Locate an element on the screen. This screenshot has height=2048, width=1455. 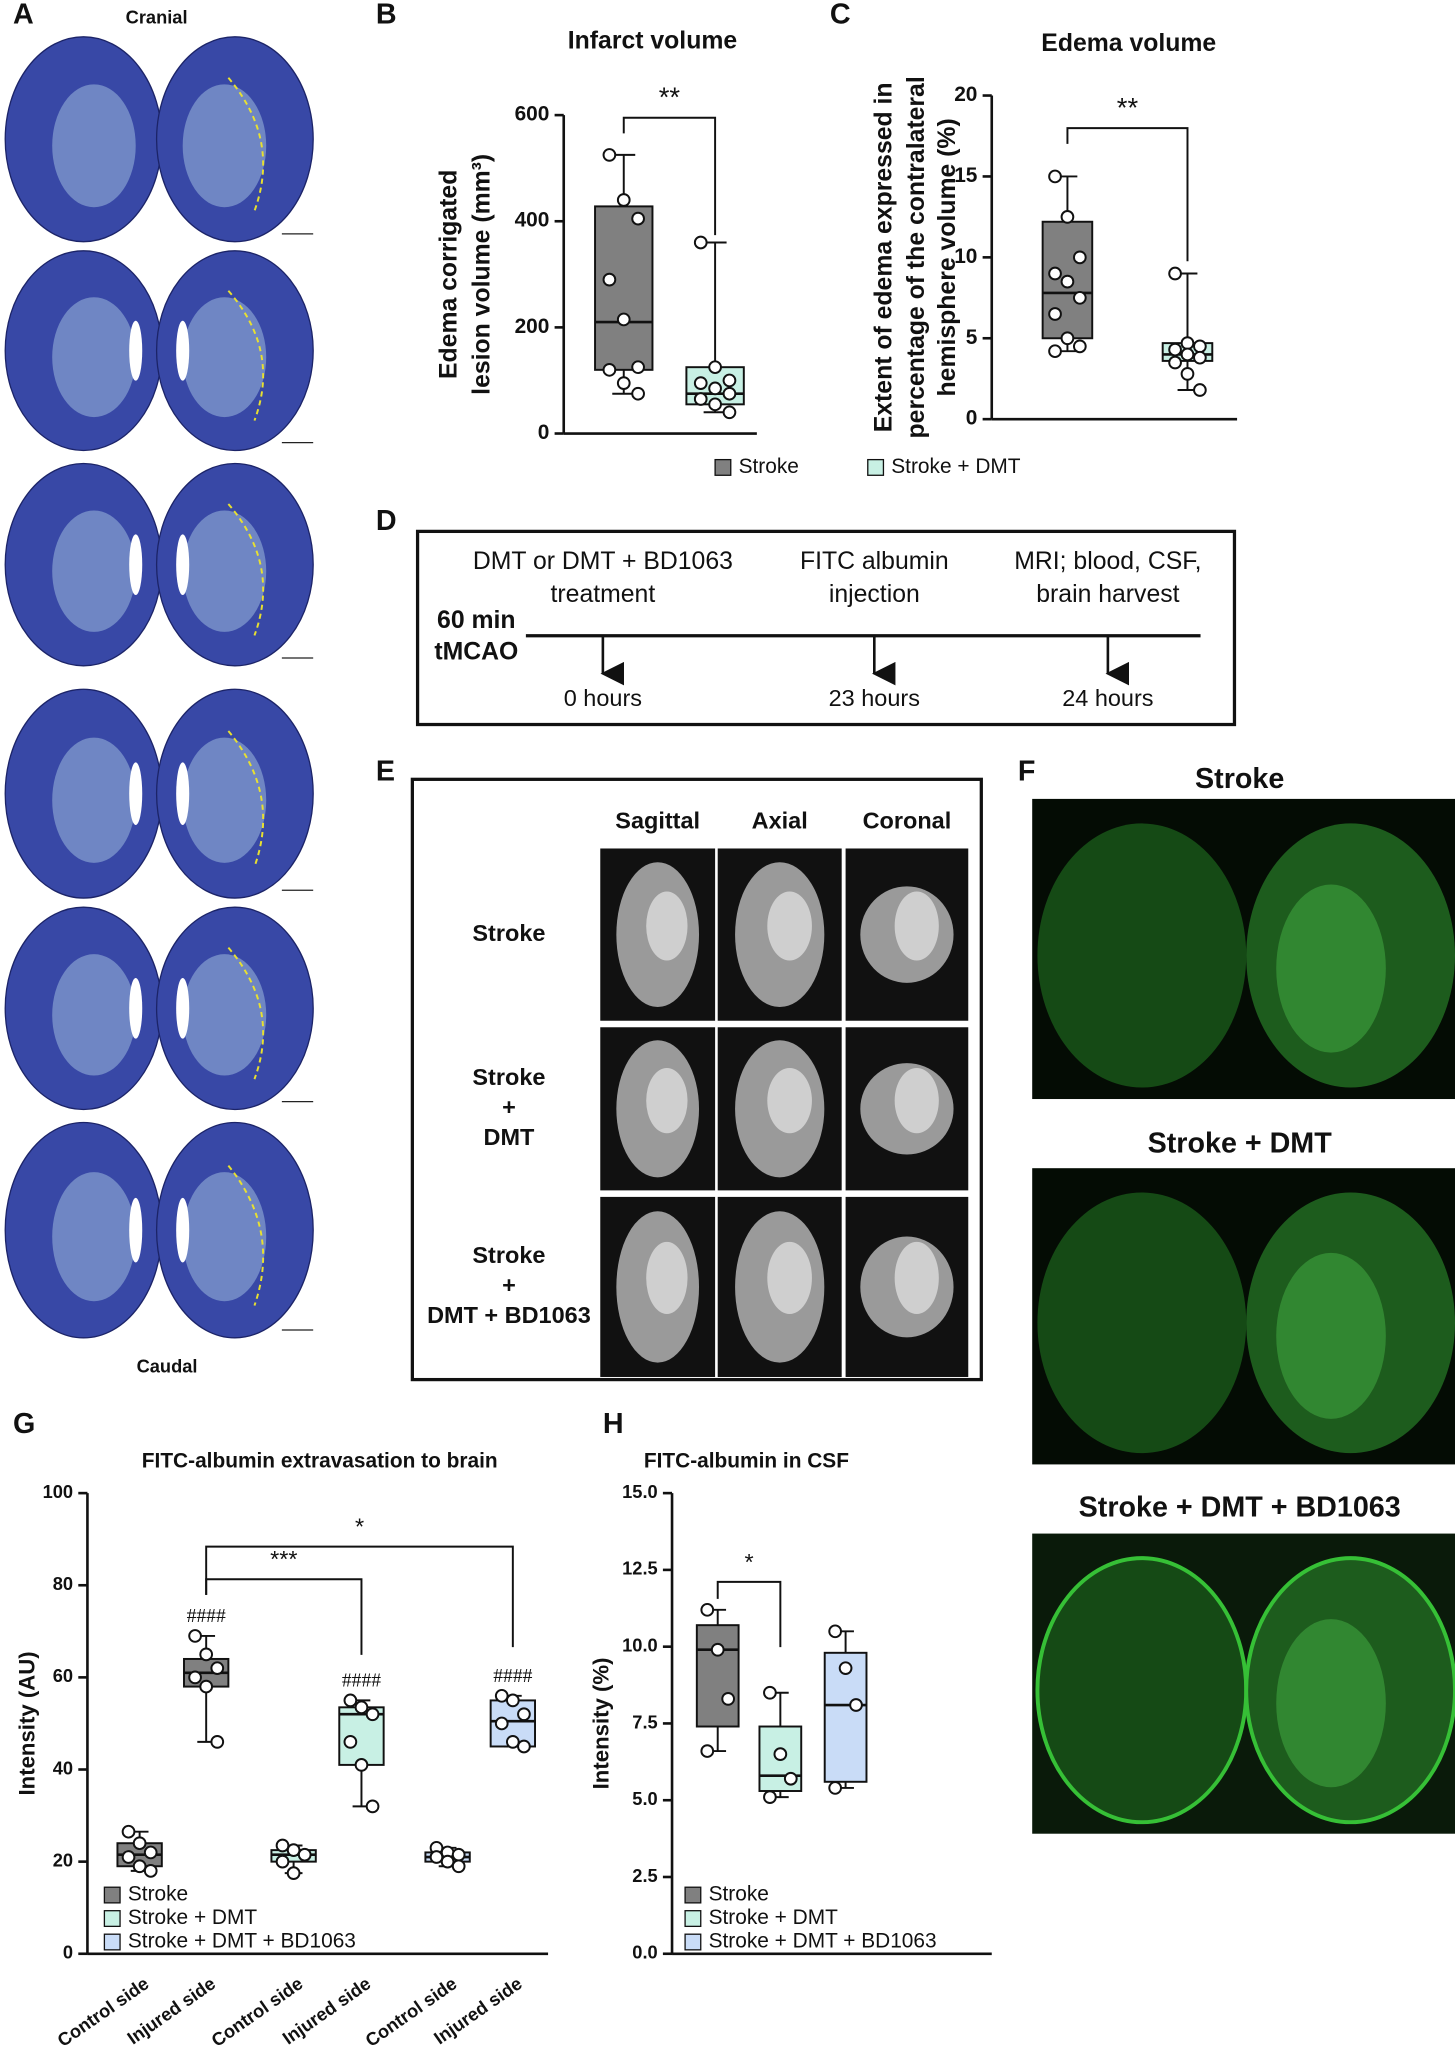
y-tick-label: 0.0 is located at coordinates (644, 1952).